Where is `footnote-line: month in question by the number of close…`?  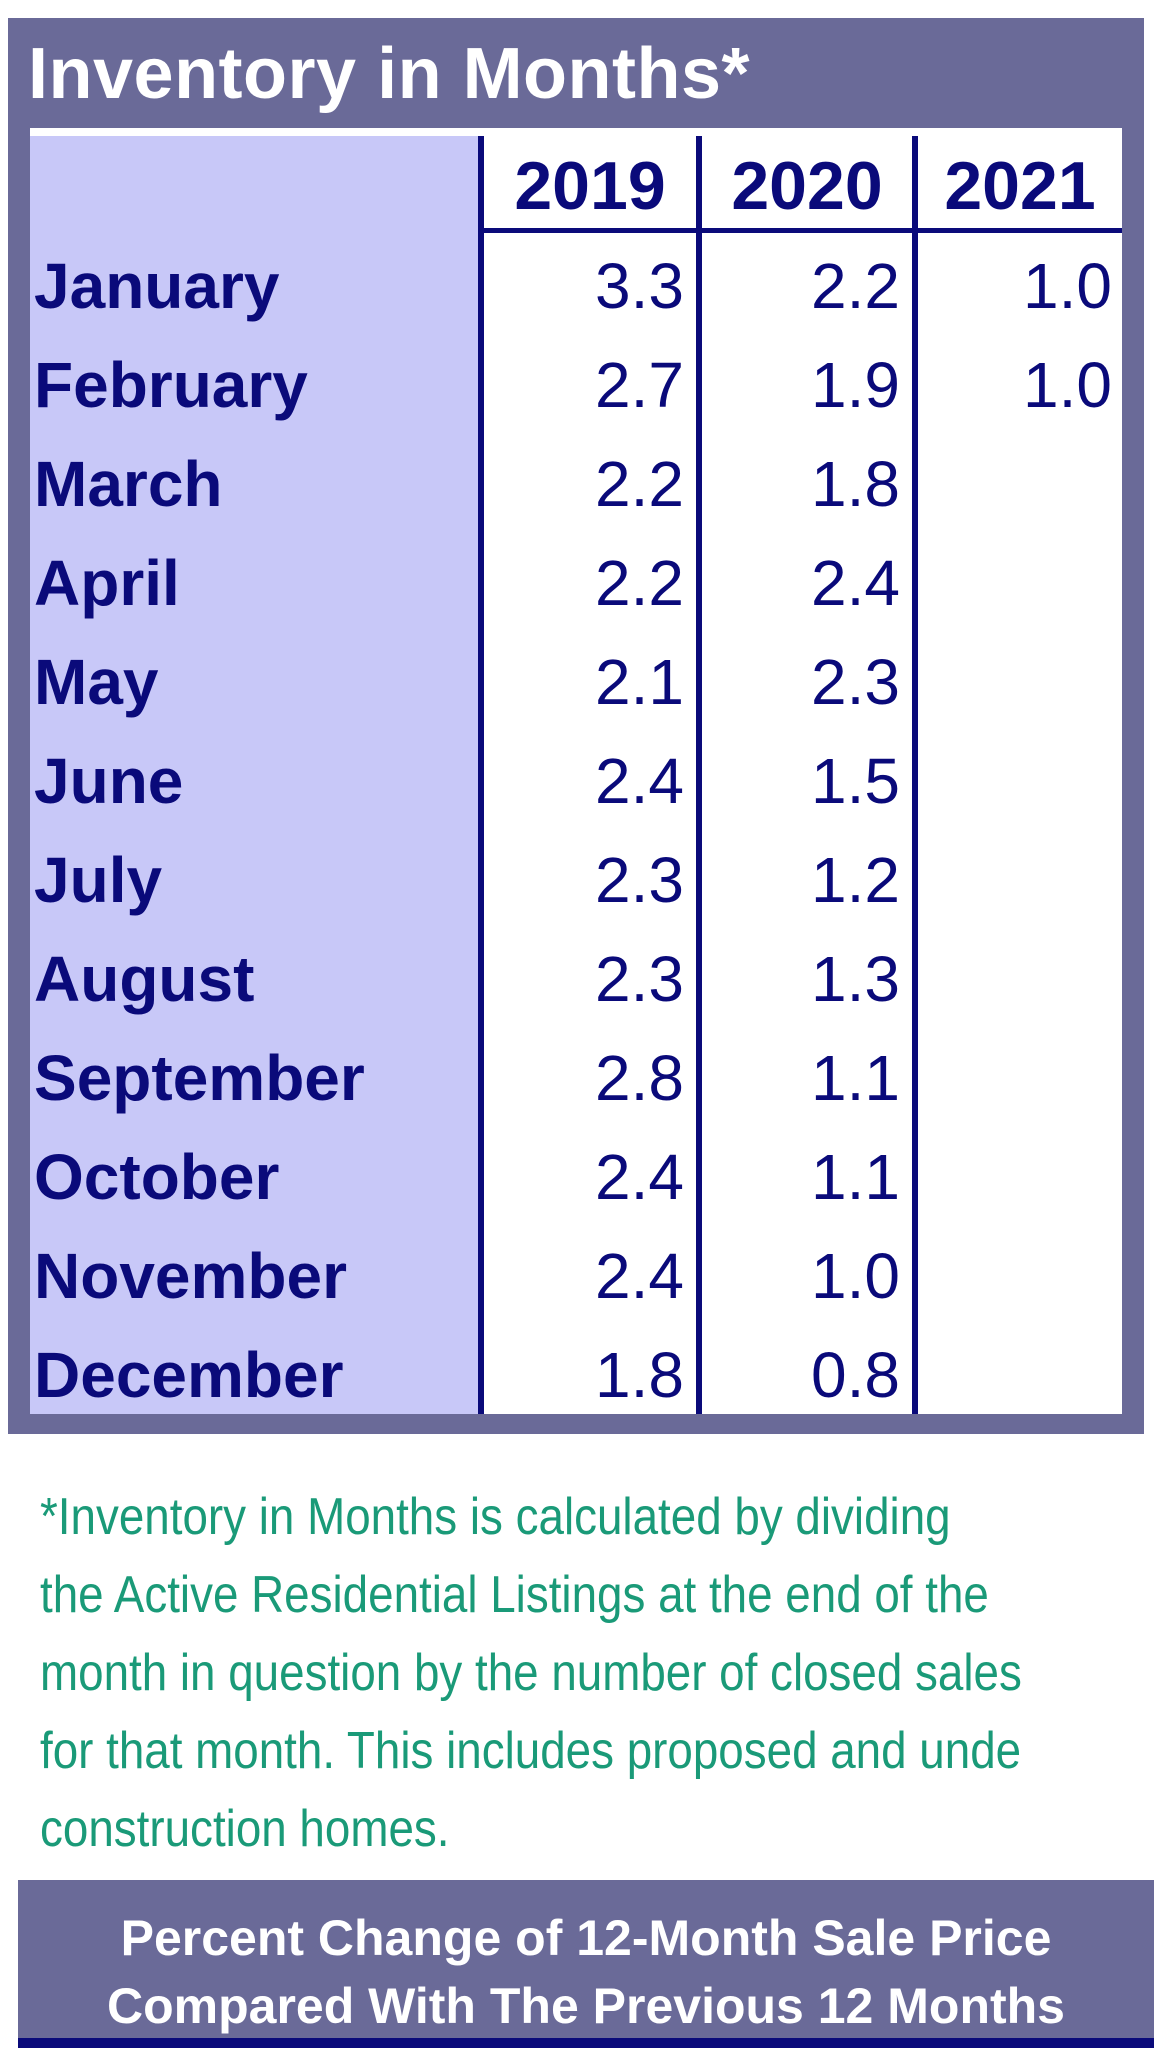 footnote-line: month in question by the number of close… is located at coordinates (531, 1673).